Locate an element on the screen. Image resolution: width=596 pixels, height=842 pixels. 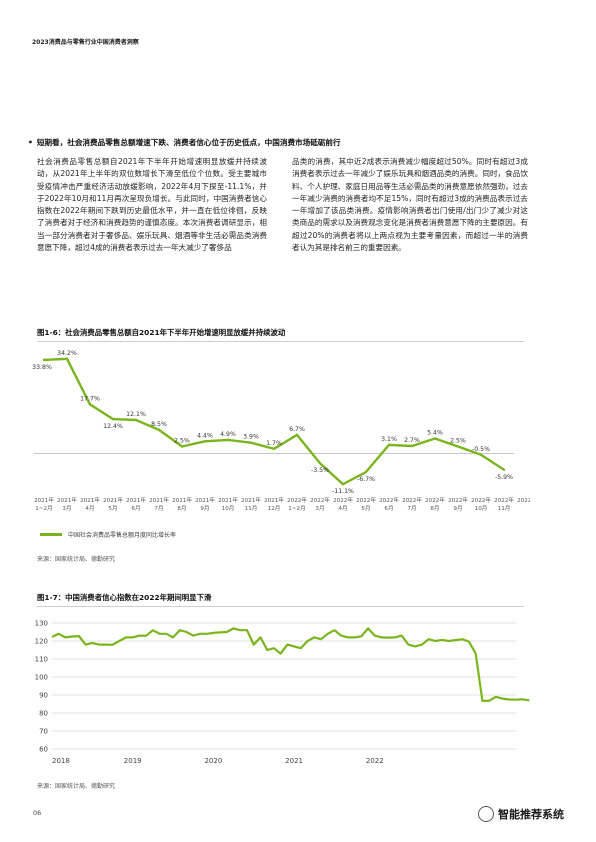
consumer-confidence-chart: 60 70 80 90 100 110 120 130 2018 2019 2020 2021 2022 is located at coordinates (282, 692).